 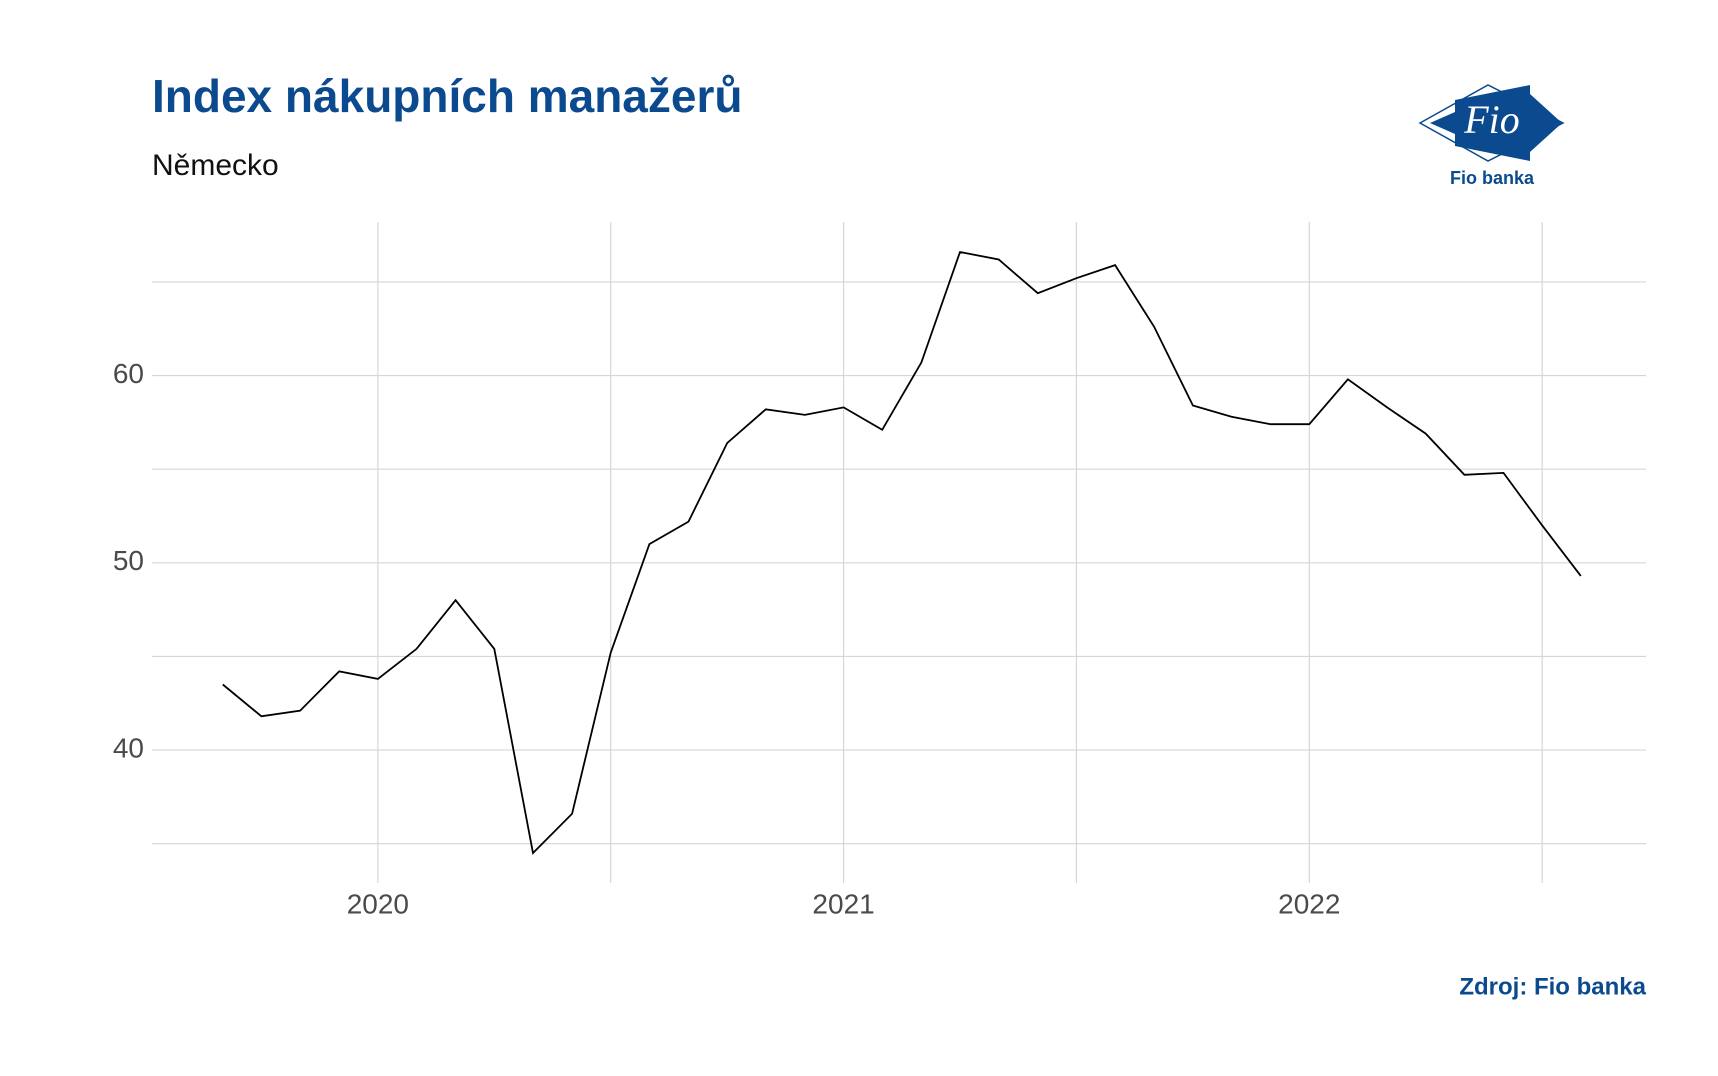 I want to click on x-tick-label: 2021, so click(x=843, y=903).